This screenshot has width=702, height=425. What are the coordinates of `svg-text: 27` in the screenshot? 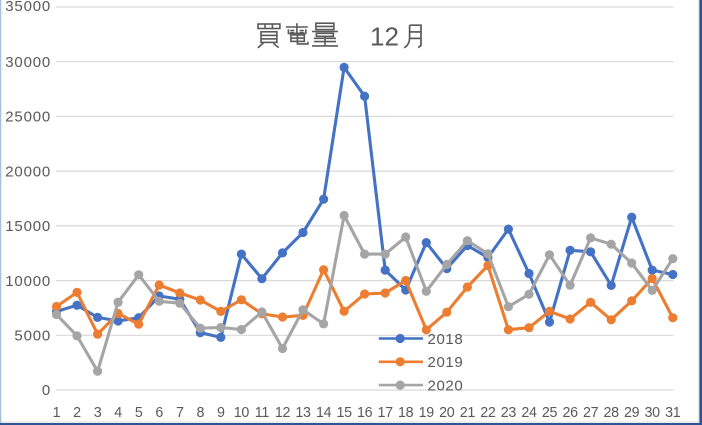 It's located at (591, 413).